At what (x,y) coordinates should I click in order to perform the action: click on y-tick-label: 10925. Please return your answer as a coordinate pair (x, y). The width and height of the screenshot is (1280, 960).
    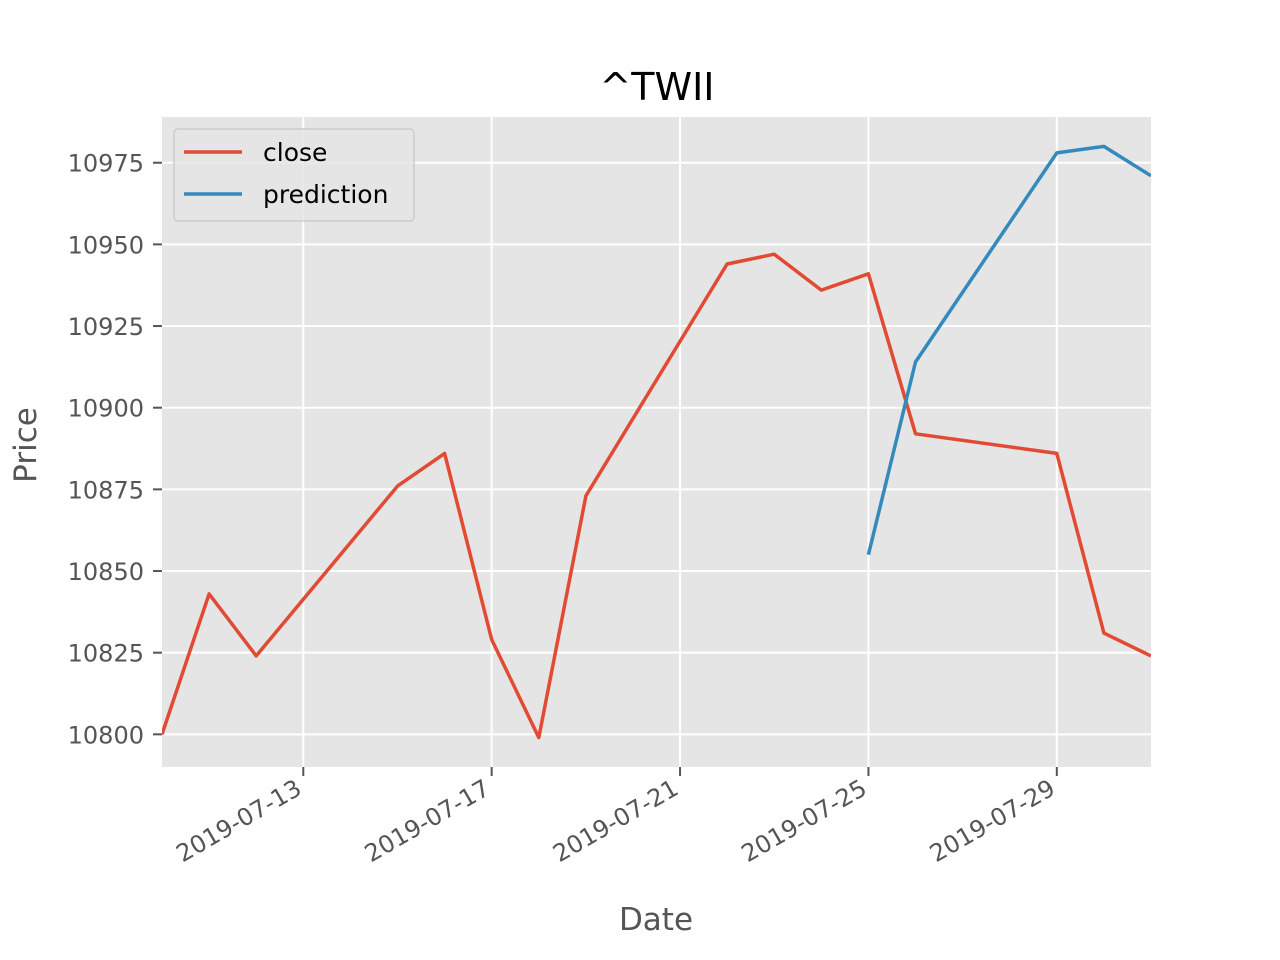
    Looking at the image, I should click on (106, 327).